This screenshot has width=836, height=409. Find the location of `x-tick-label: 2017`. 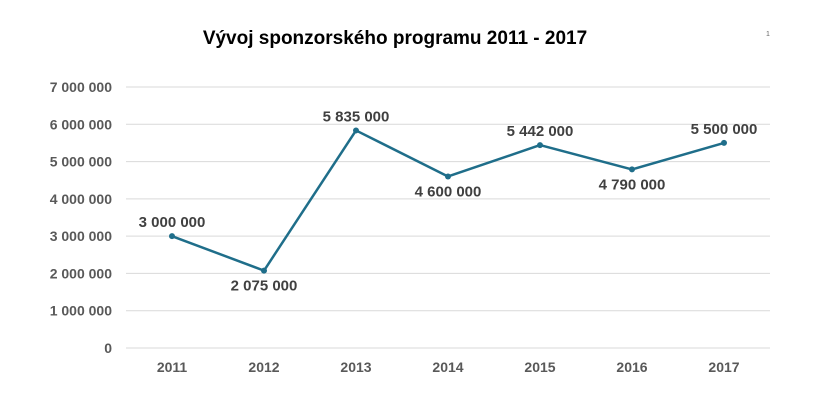

x-tick-label: 2017 is located at coordinates (723, 367).